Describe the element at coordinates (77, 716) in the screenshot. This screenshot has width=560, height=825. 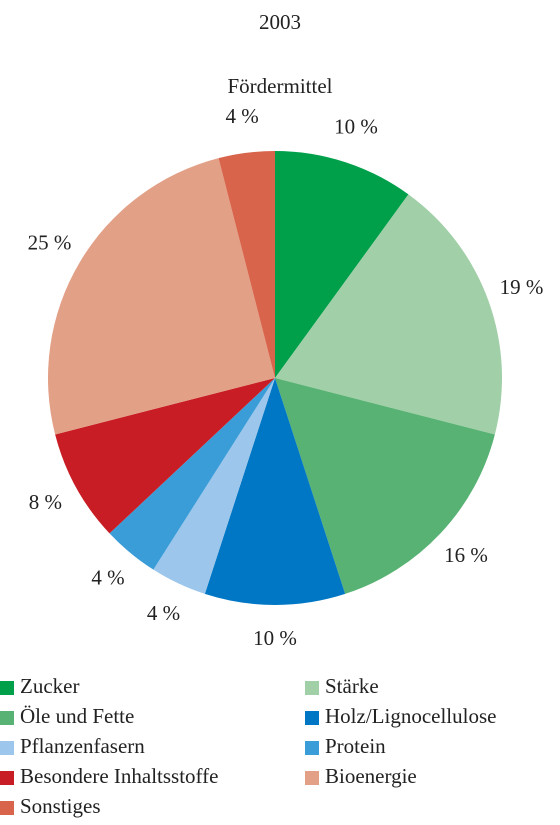
I see `legend-label: Öle und Fette` at that location.